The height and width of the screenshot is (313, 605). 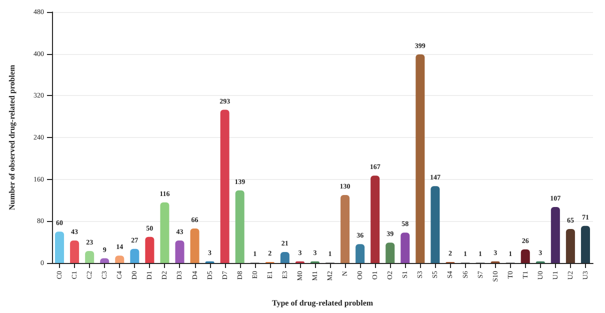 What do you see at coordinates (12, 137) in the screenshot?
I see `y-axis-title: Number of observed drug-related problem` at bounding box center [12, 137].